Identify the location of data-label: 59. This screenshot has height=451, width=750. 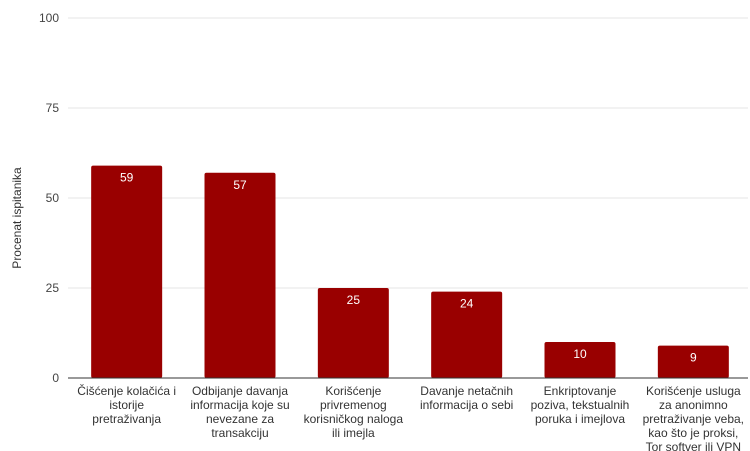
(127, 178).